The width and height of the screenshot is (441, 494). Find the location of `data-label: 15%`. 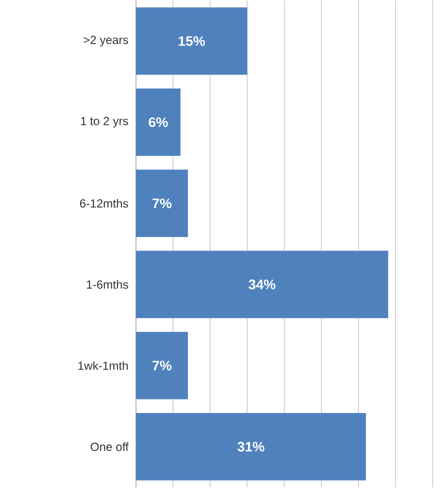

data-label: 15% is located at coordinates (191, 41).